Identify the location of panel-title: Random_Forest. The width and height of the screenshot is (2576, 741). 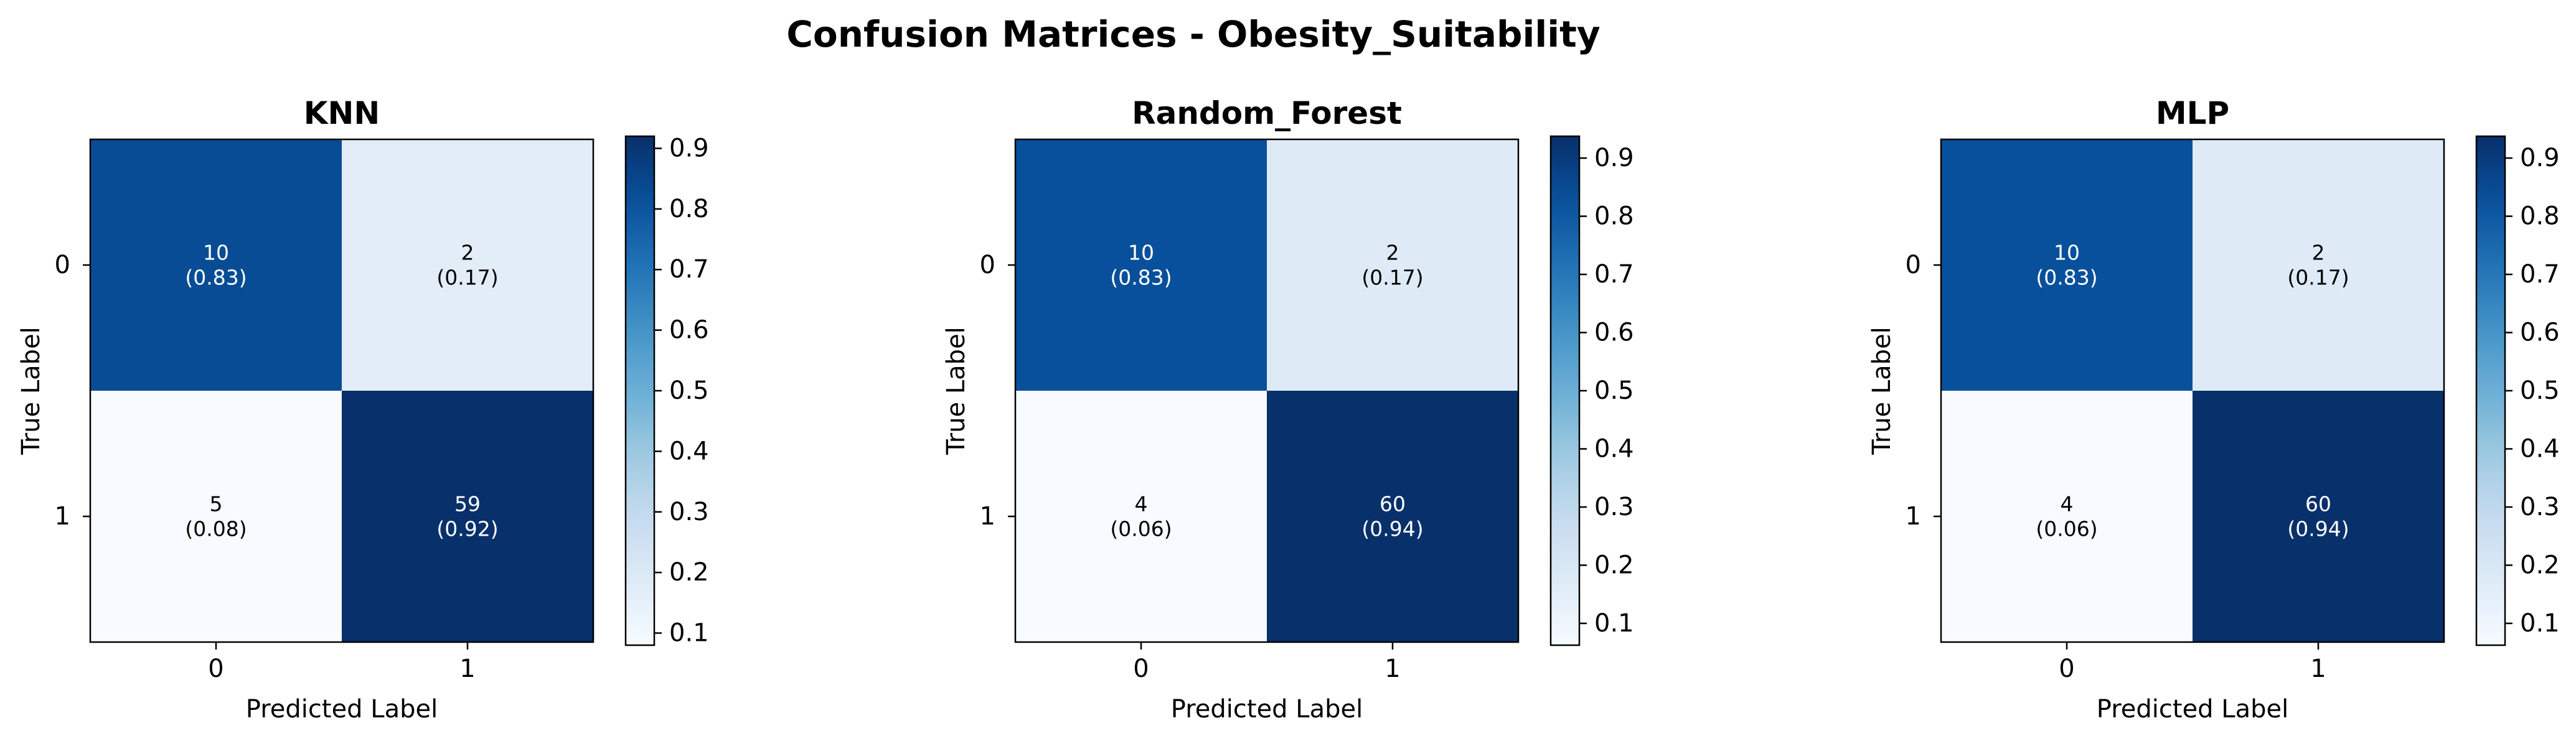
(1267, 113).